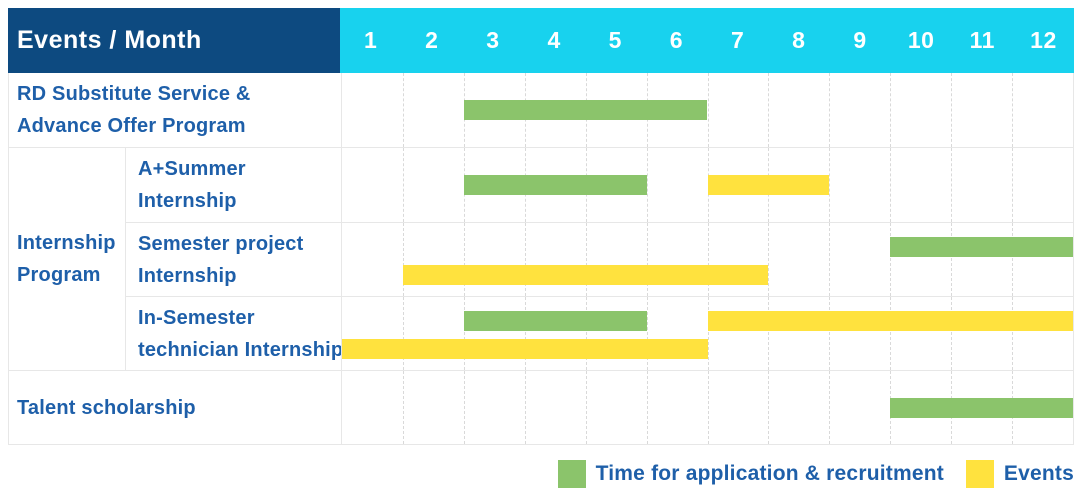 The image size is (1080, 494). What do you see at coordinates (493, 40) in the screenshot?
I see `month-header-3: 3` at bounding box center [493, 40].